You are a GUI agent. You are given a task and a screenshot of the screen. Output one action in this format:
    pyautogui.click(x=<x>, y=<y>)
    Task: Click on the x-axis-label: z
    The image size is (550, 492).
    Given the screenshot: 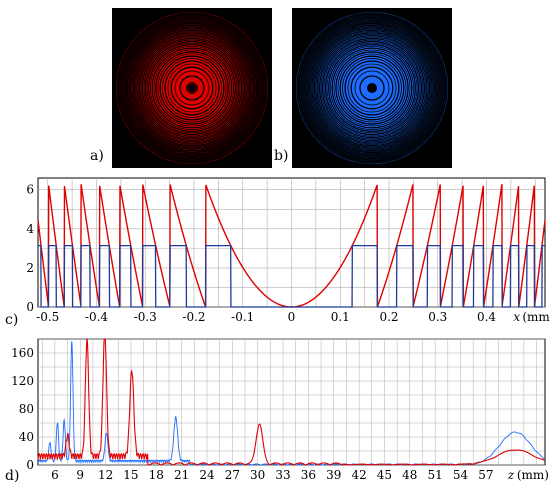 What is the action you would take?
    pyautogui.click(x=511, y=475)
    